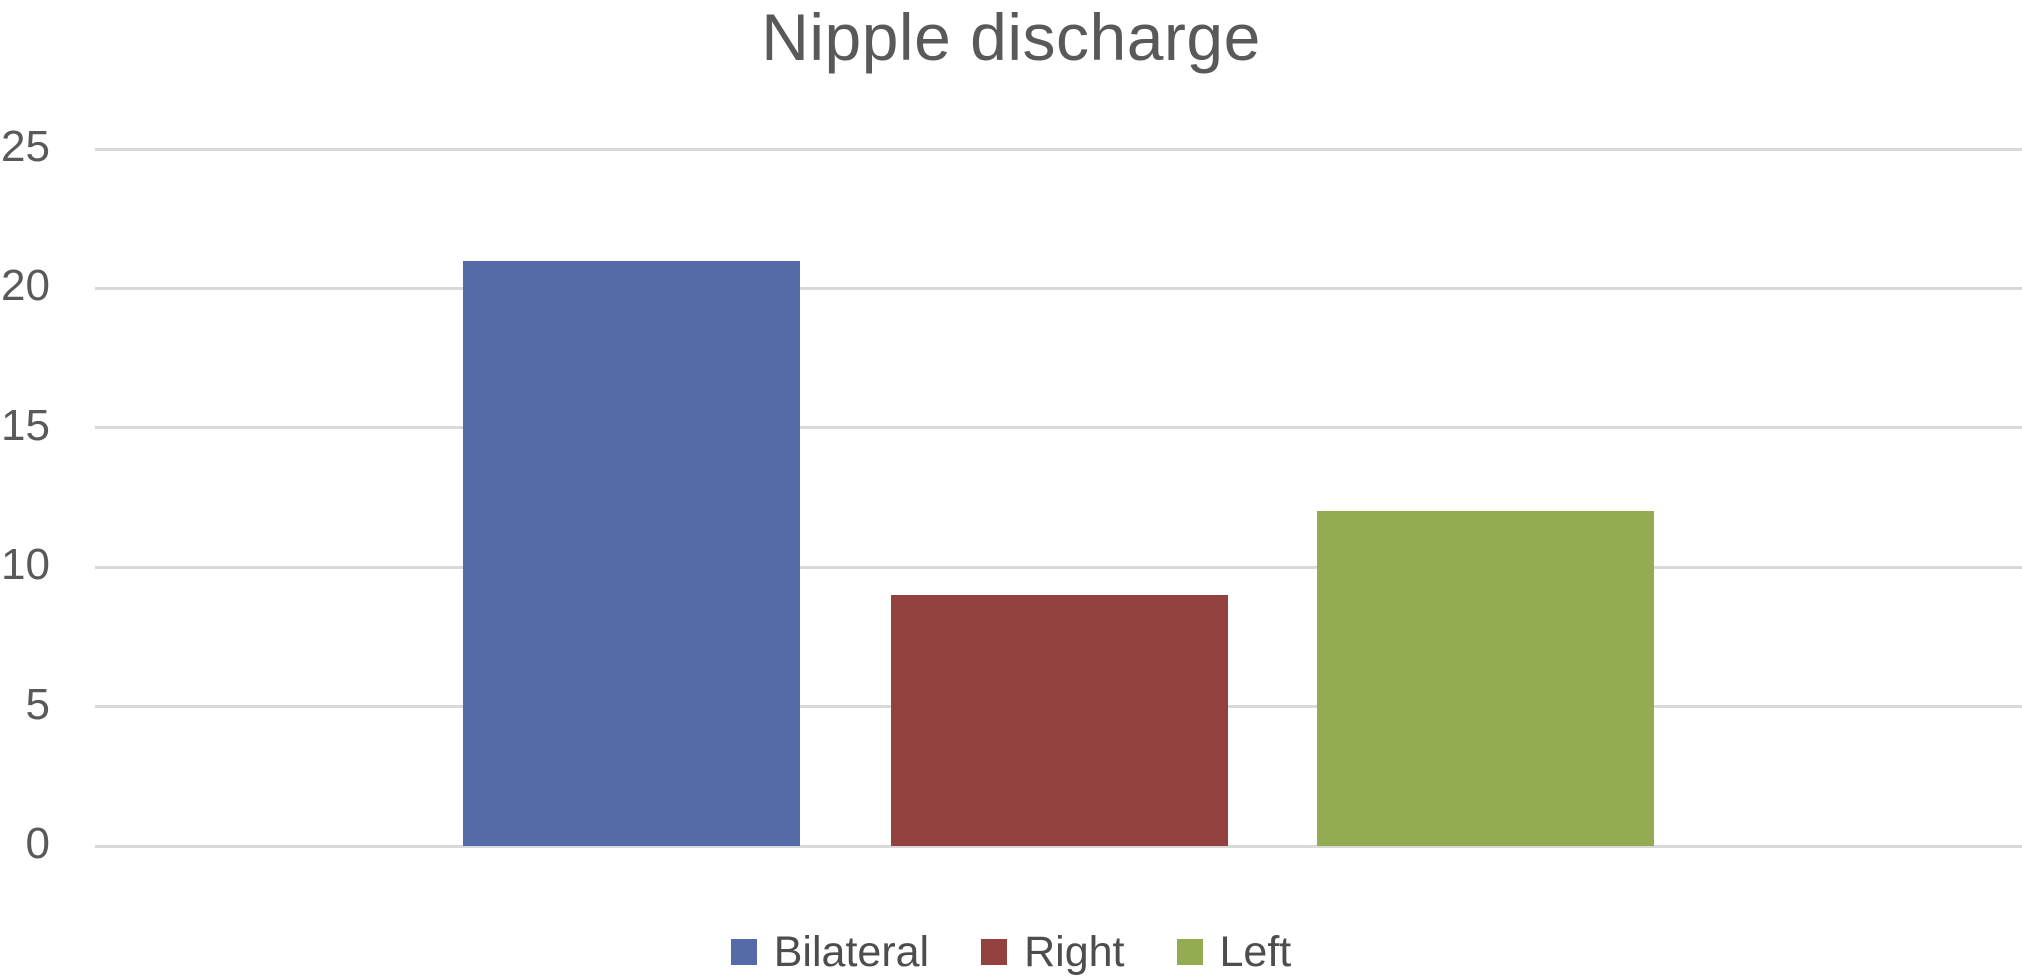 This screenshot has height=976, width=2022. I want to click on y-tick-label-0: 0, so click(37, 843).